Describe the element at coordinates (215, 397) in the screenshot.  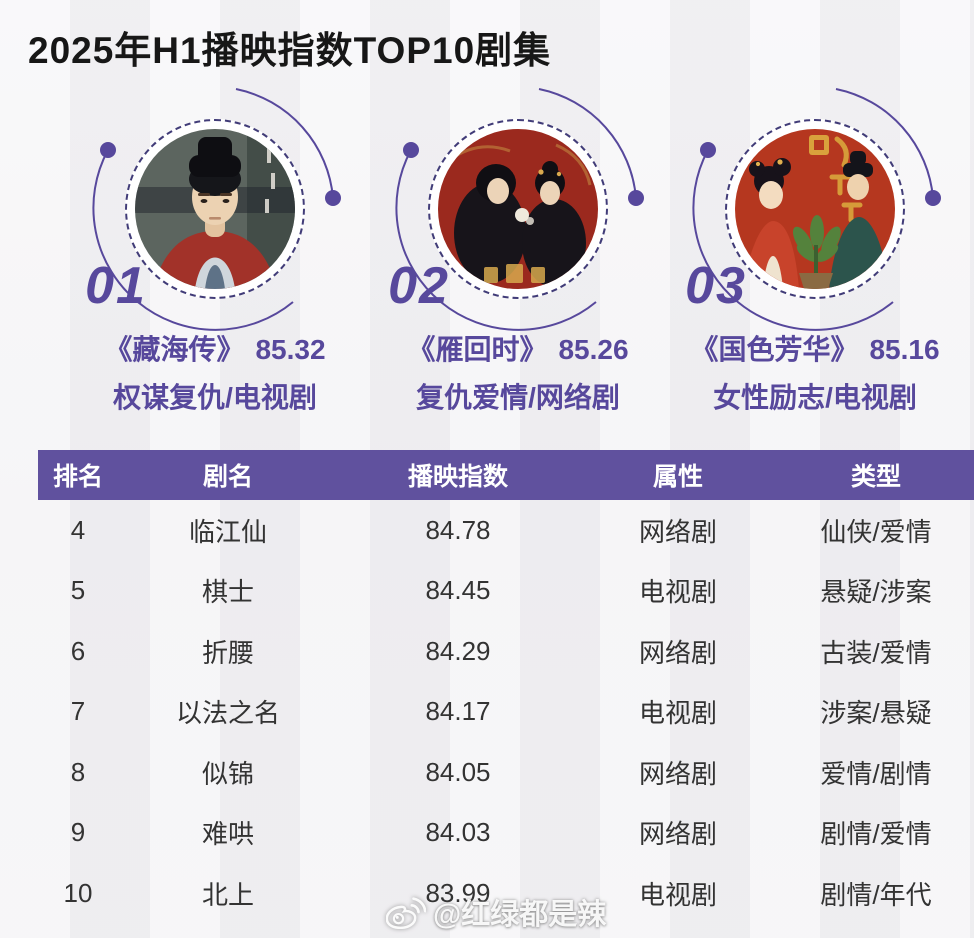
I see `drama-tags: 权谋复仇/电视剧` at that location.